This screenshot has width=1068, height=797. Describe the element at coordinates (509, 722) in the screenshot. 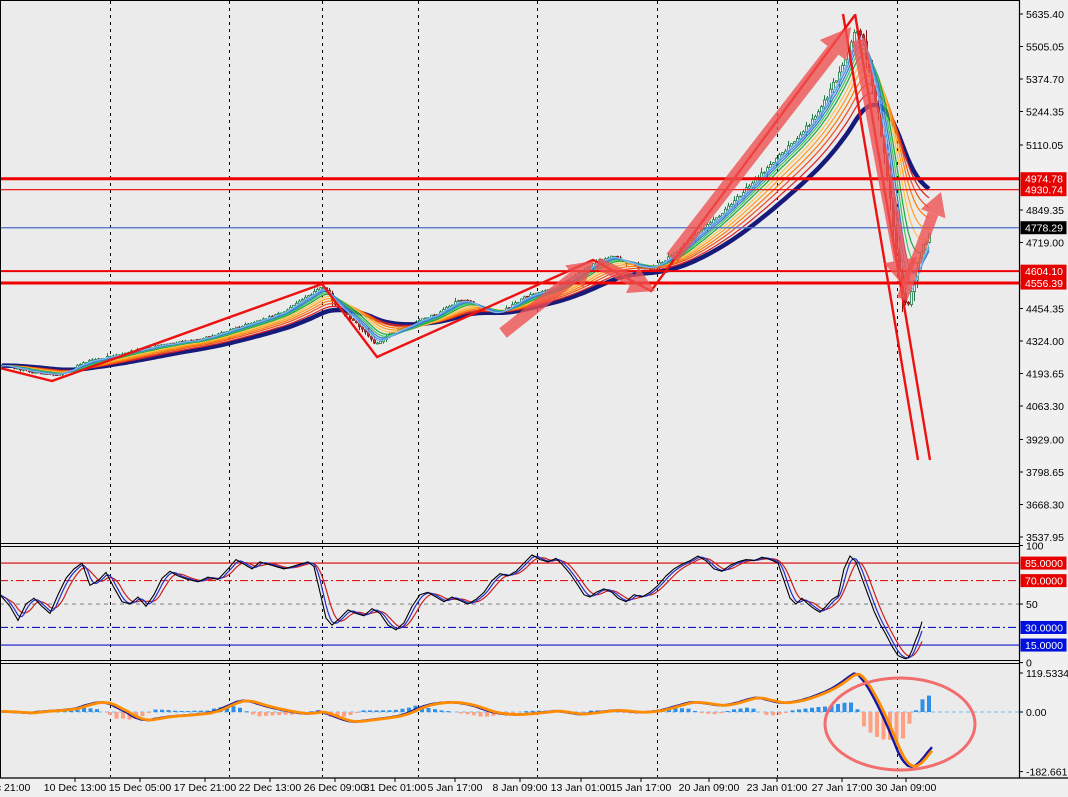

I see `momentum-panel` at that location.